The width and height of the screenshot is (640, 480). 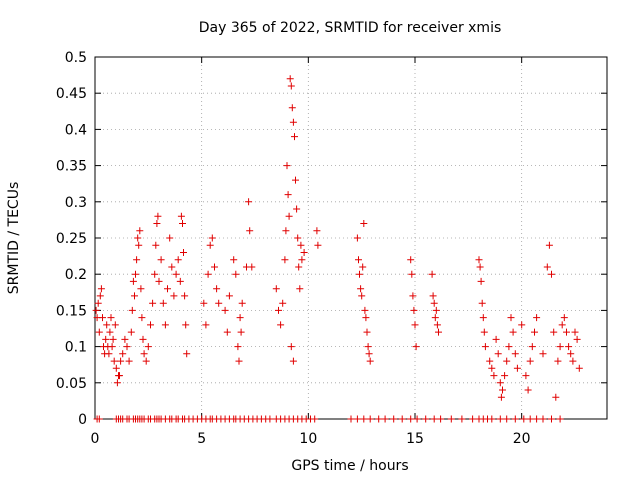 I want to click on x-tick-label: 10, so click(x=308, y=439).